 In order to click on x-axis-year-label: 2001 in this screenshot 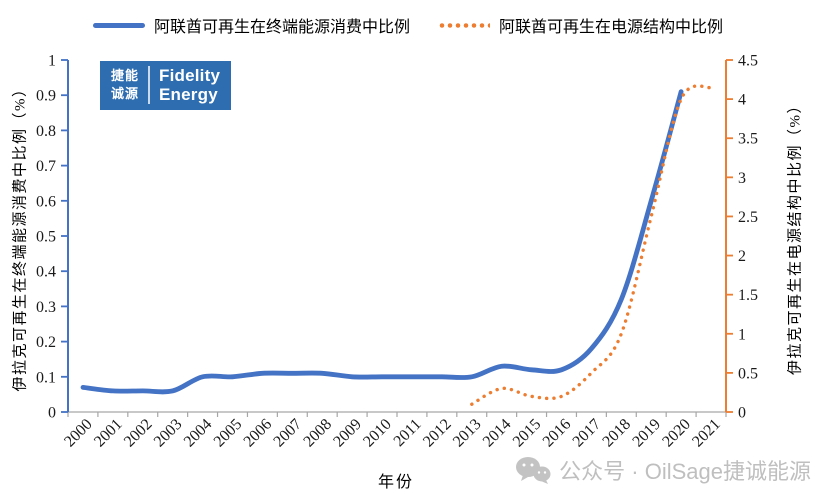, I will do `click(108, 433)`.